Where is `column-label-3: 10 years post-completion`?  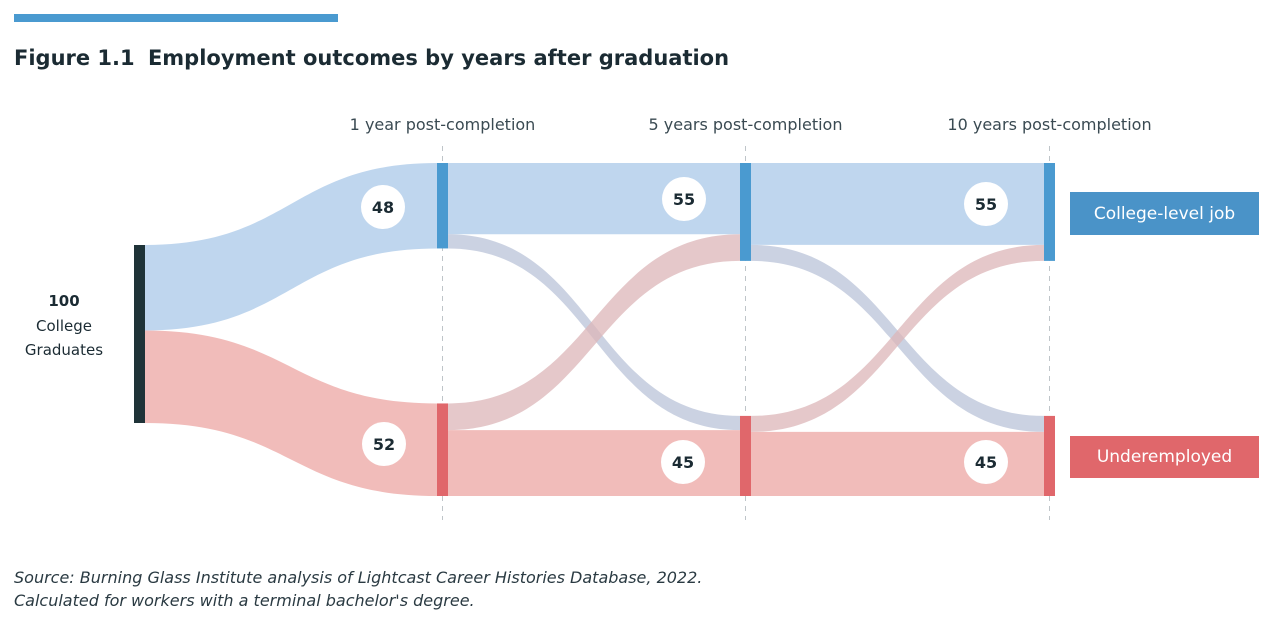
column-label-3: 10 years post-completion is located at coordinates (1049, 124).